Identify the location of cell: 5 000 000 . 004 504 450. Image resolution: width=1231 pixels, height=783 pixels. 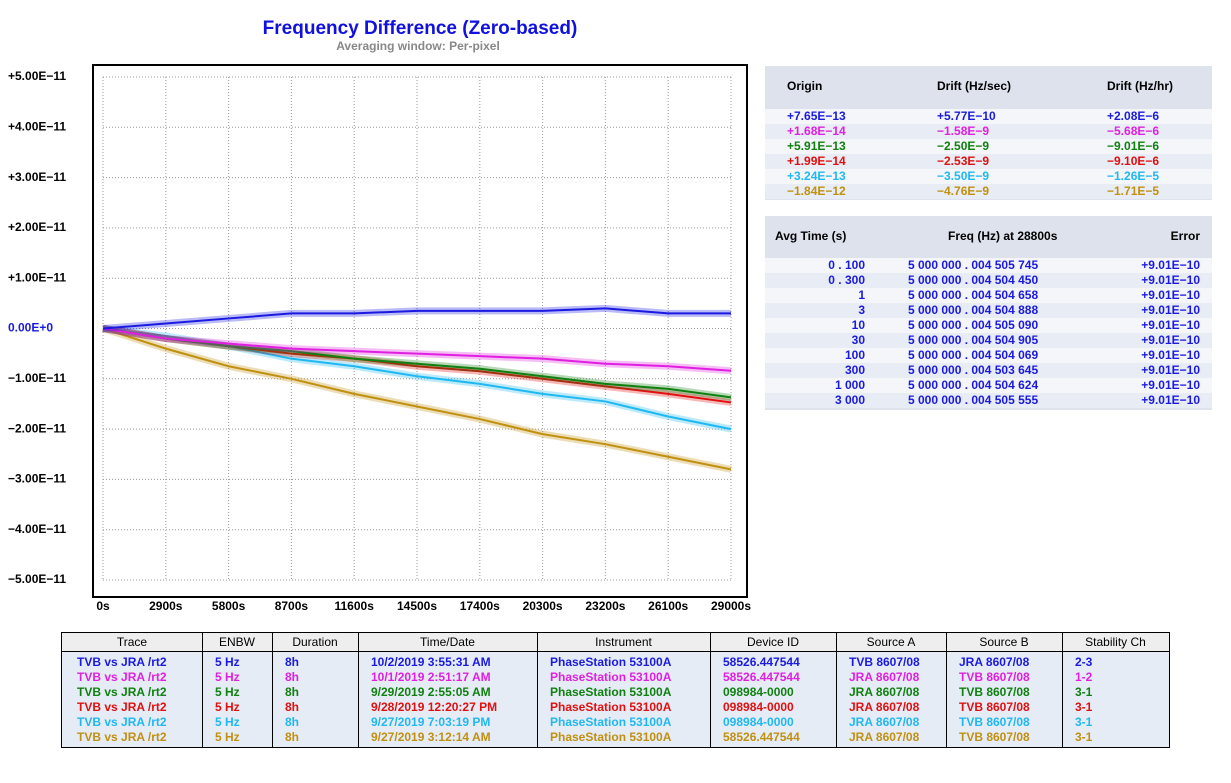
(973, 280).